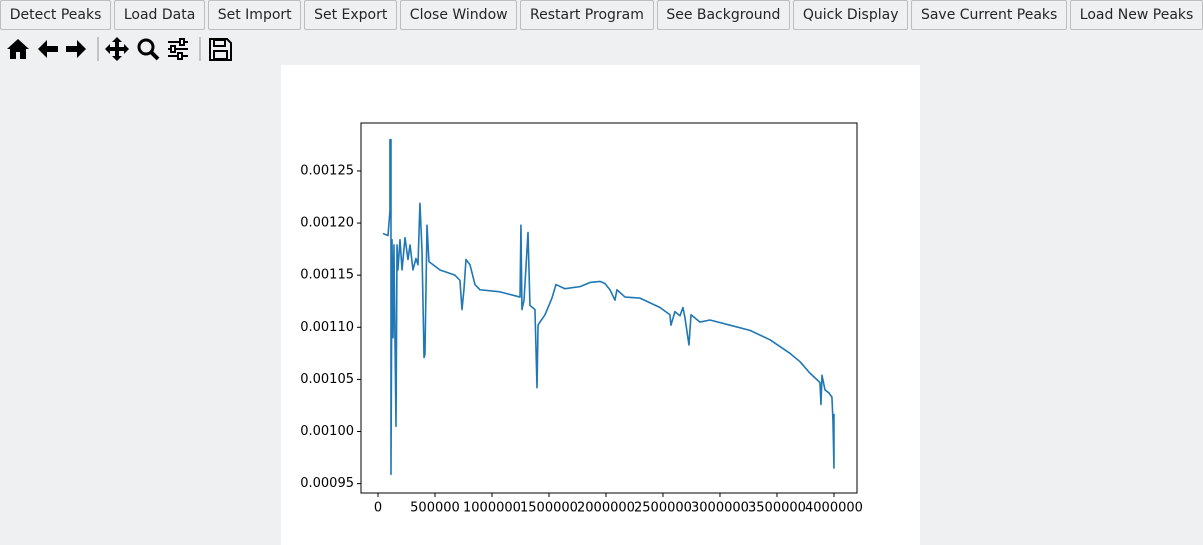  I want to click on x-tick-label: 1000000, so click(492, 508).